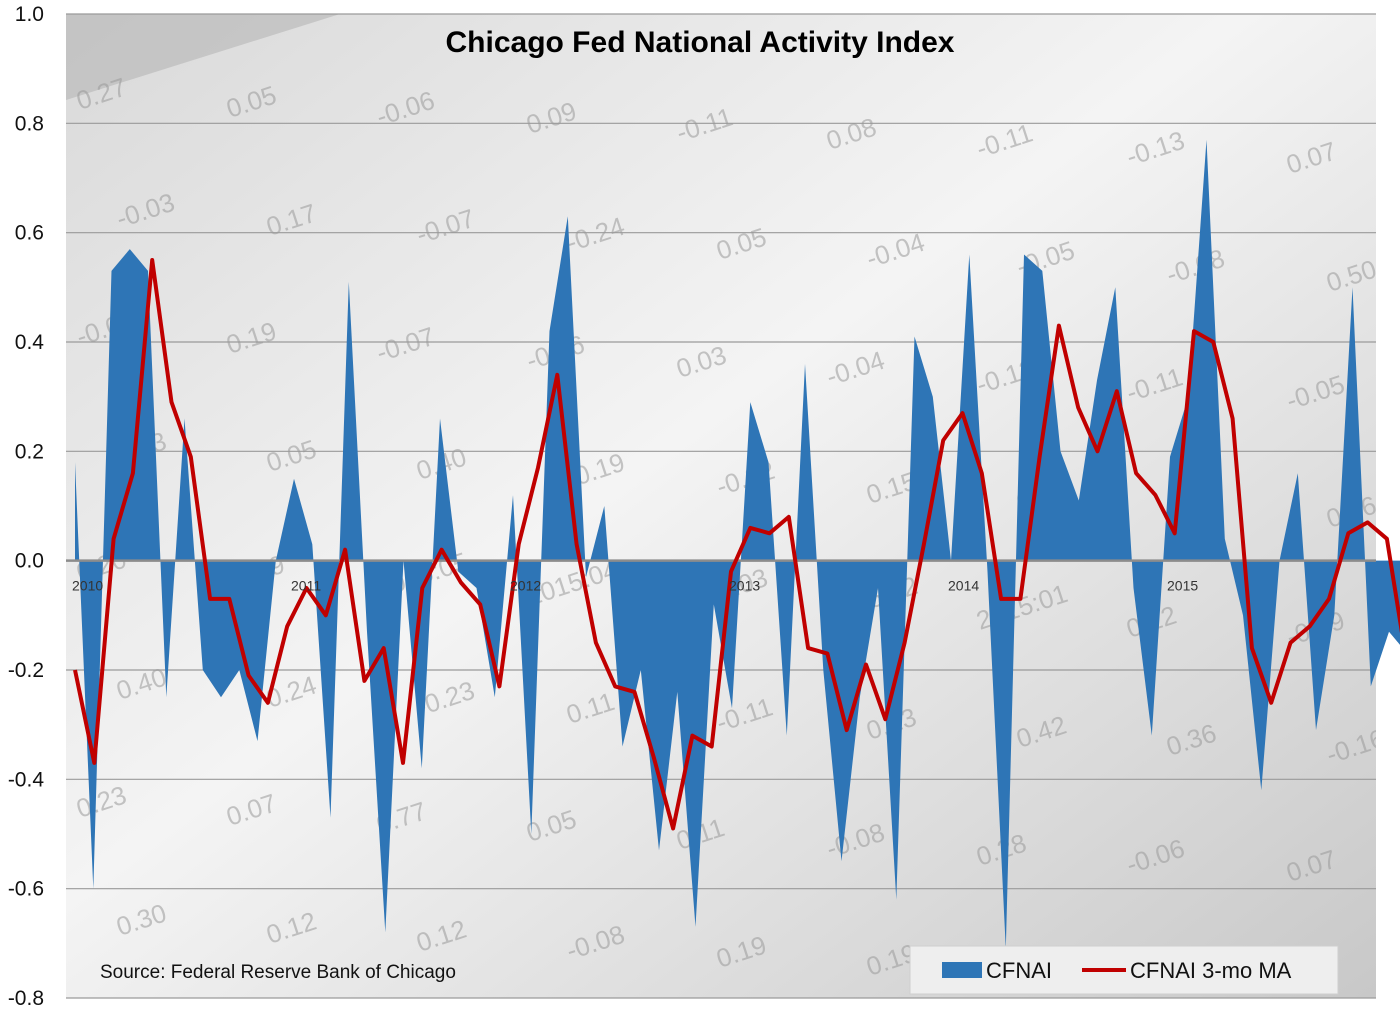 The height and width of the screenshot is (1013, 1400). What do you see at coordinates (29, 14) in the screenshot?
I see `y-tick-label: 1.0` at bounding box center [29, 14].